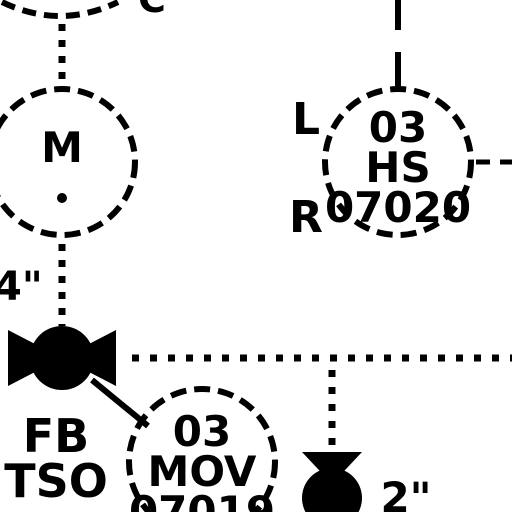  I want to click on actuator-link, so click(120, 403).